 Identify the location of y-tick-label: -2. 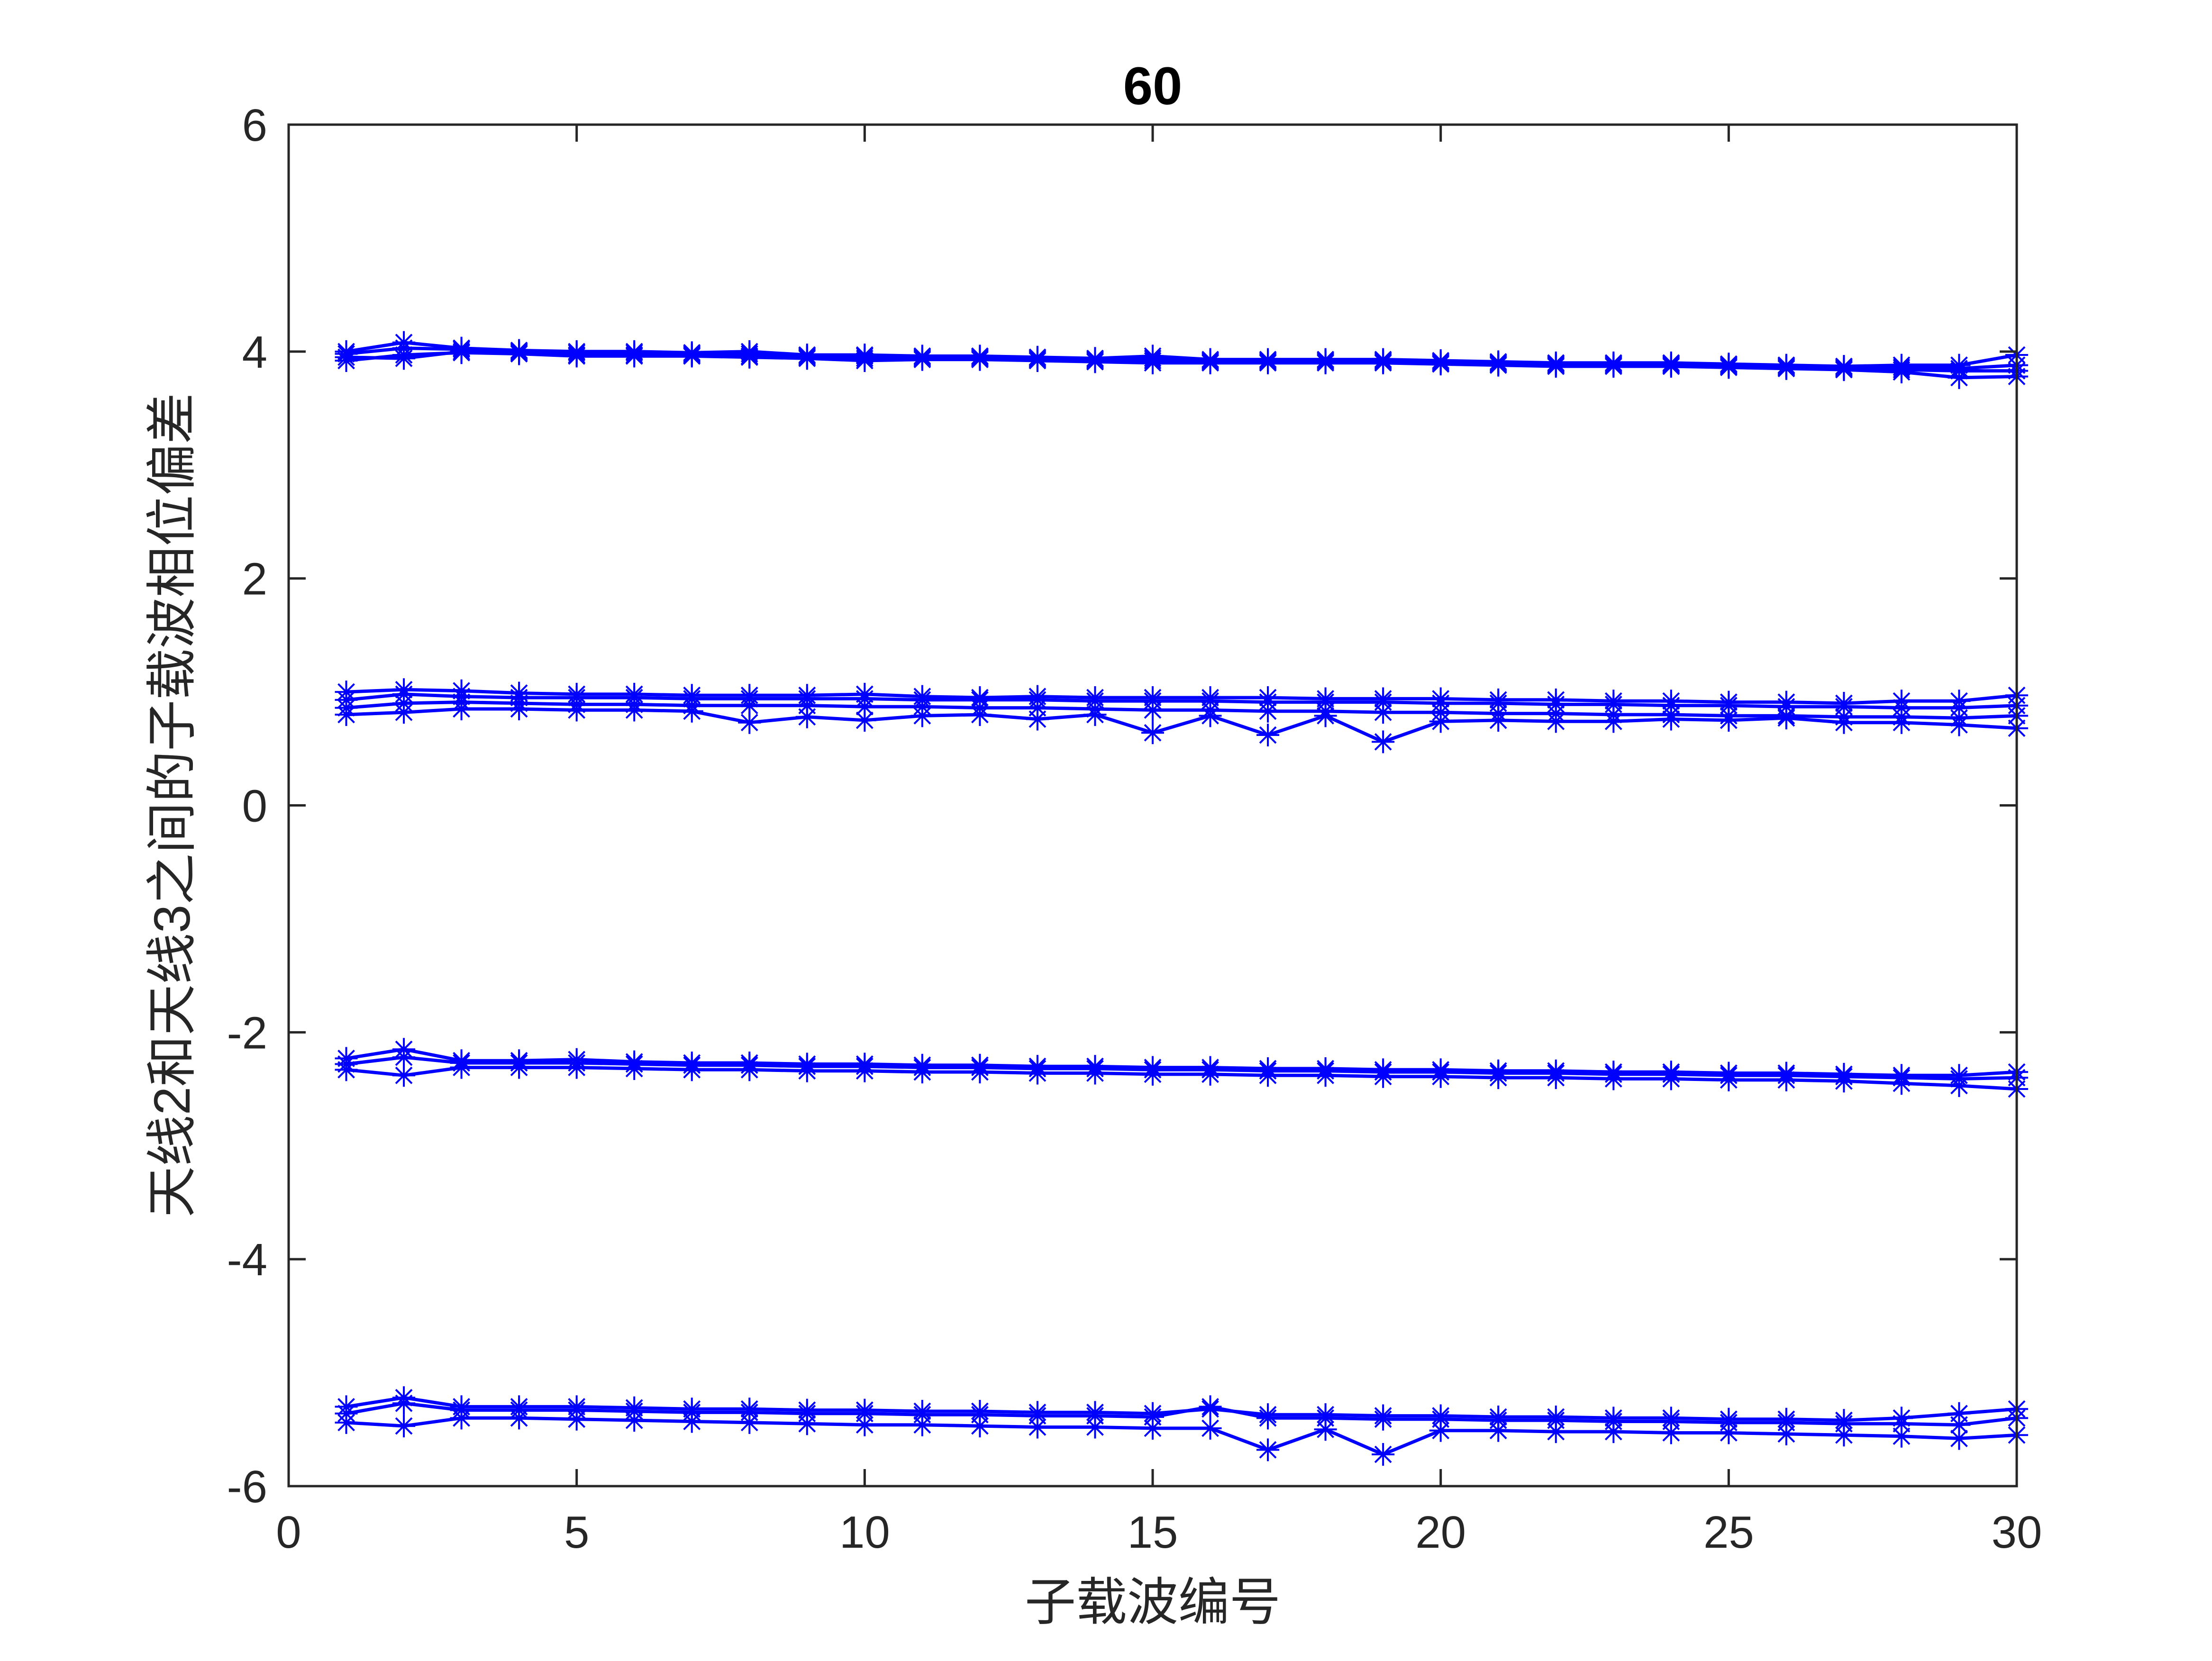
(247, 1032).